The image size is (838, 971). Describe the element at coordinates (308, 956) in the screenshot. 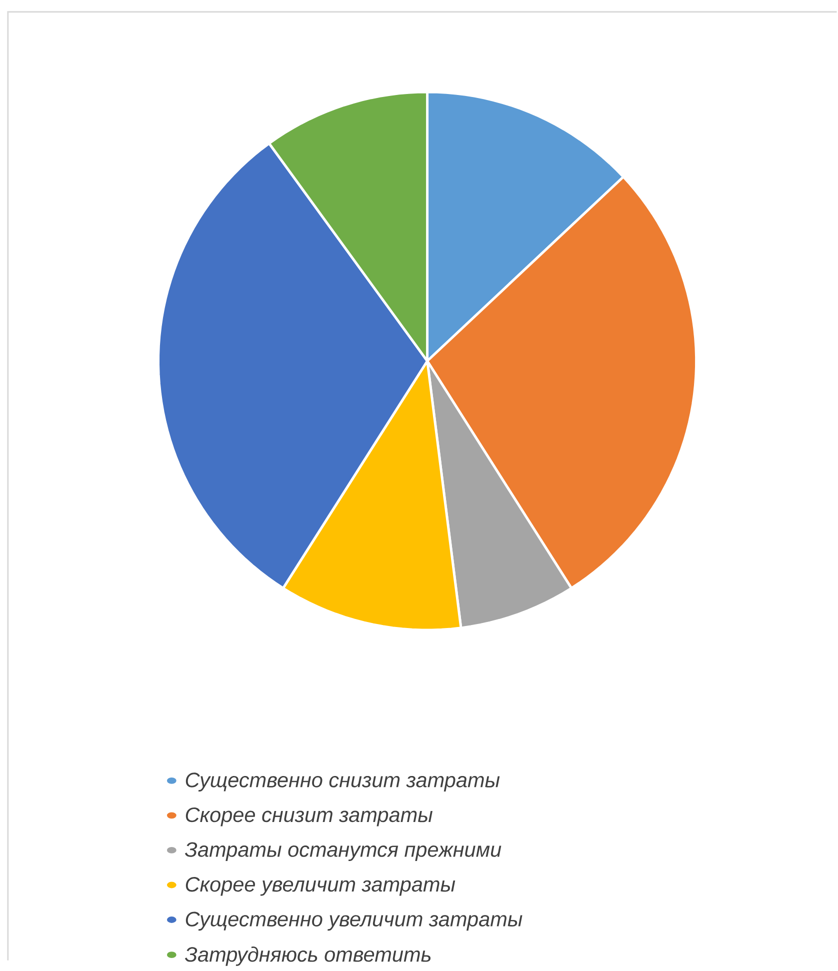

I see `legend-label: Затрудняюсь ответить` at that location.